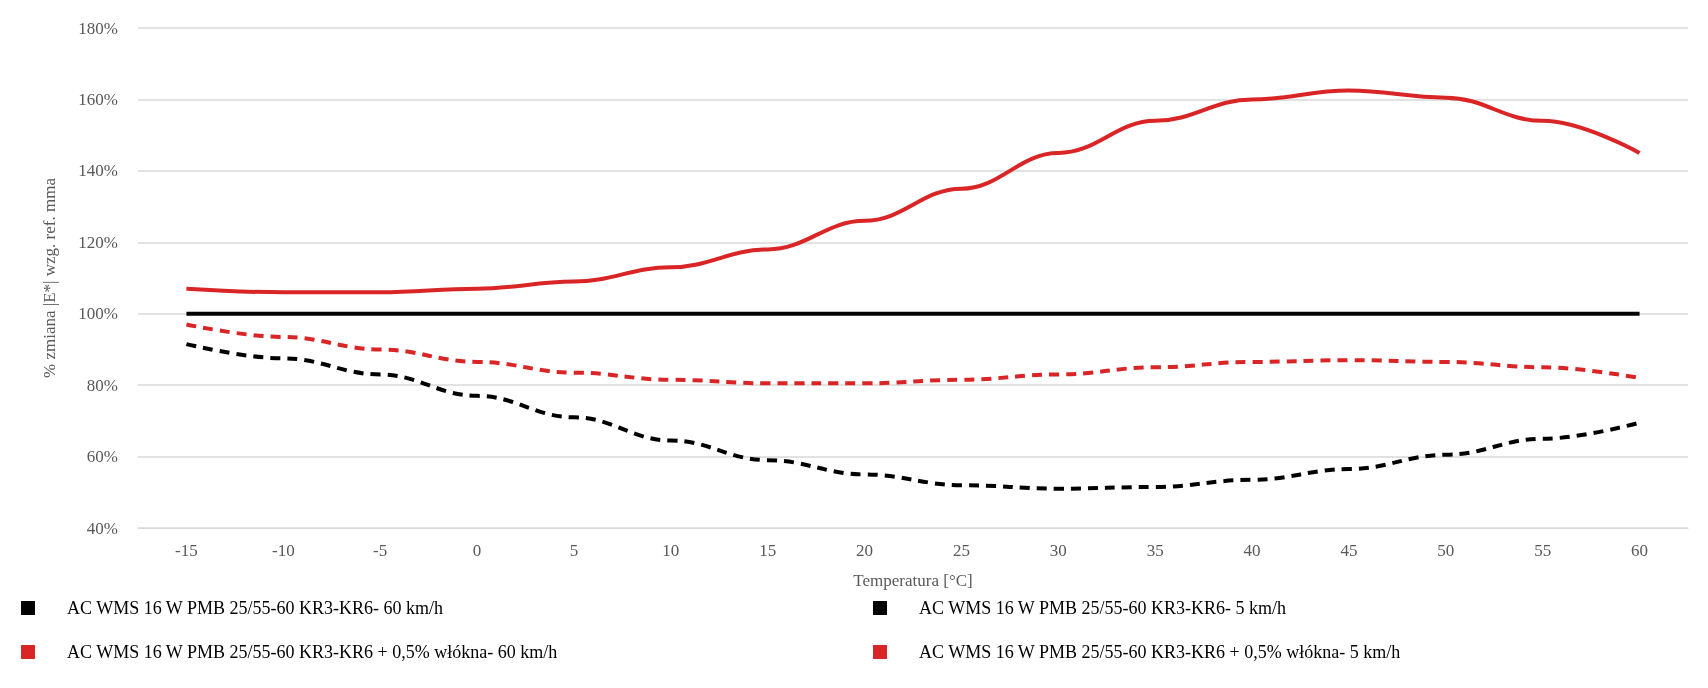  I want to click on x-tick-label: 5, so click(574, 550).